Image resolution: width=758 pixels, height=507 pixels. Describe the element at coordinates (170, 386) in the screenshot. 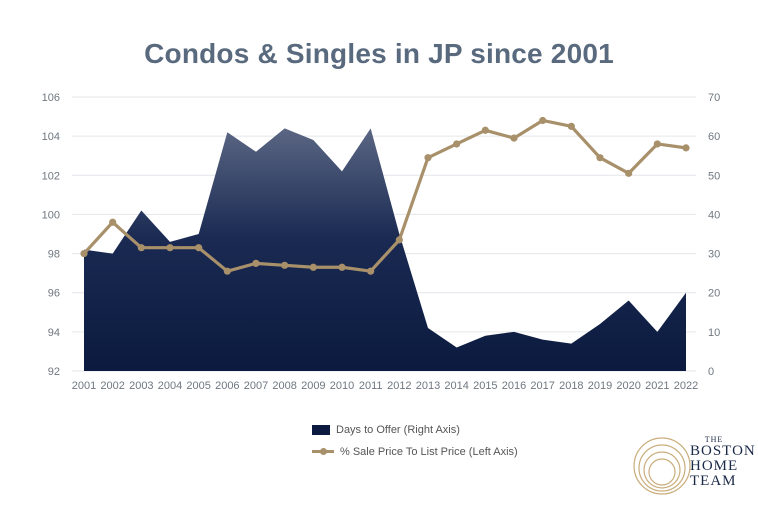

I see `x-axis-tick-label: 2004` at that location.